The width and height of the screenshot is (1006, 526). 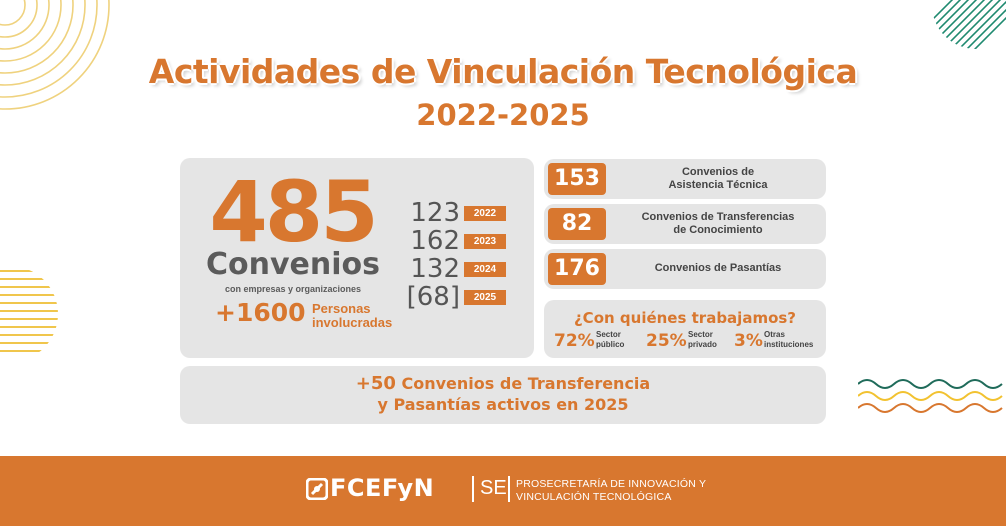 What do you see at coordinates (352, 322) in the screenshot?
I see `people-label-line2: involucradas` at bounding box center [352, 322].